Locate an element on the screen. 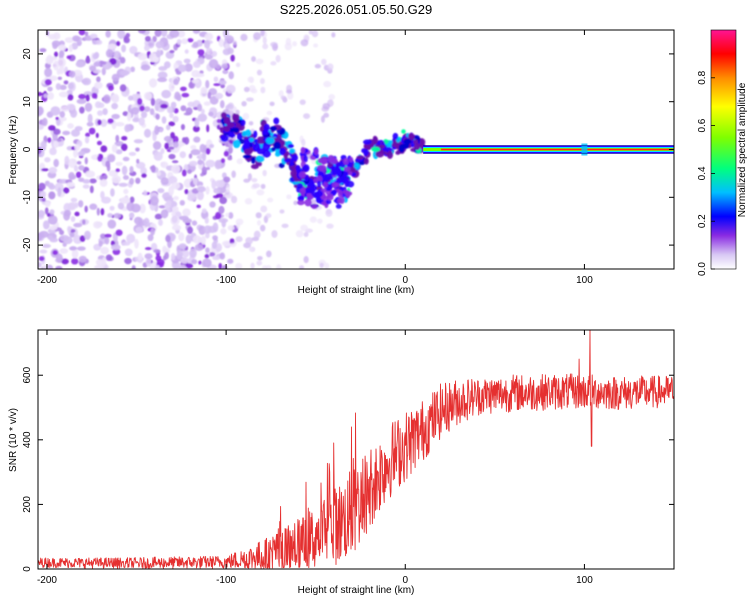  snr-ytick-label: 400 is located at coordinates (27, 439).